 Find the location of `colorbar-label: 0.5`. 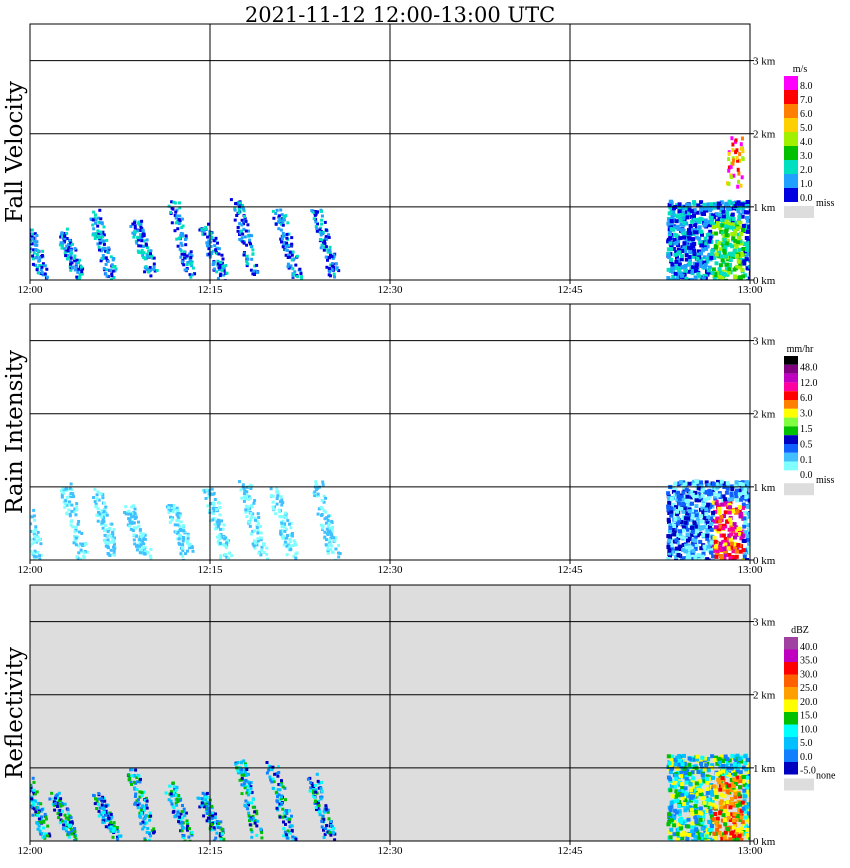

colorbar-label: 0.5 is located at coordinates (806, 444).